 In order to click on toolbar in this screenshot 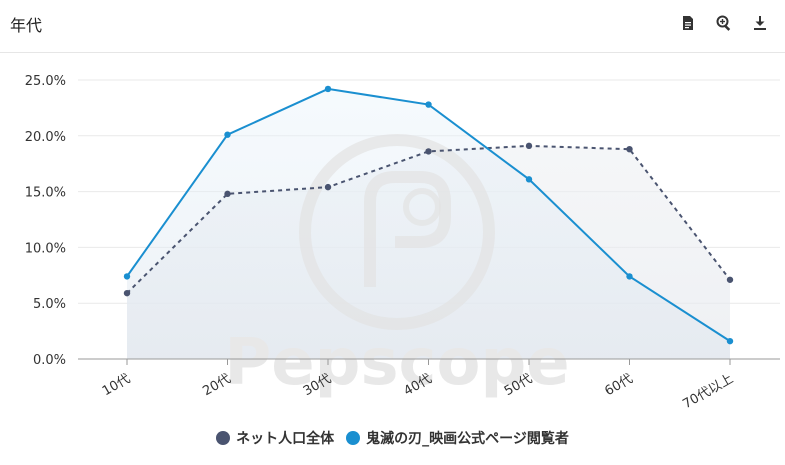, I will do `click(724, 23)`.